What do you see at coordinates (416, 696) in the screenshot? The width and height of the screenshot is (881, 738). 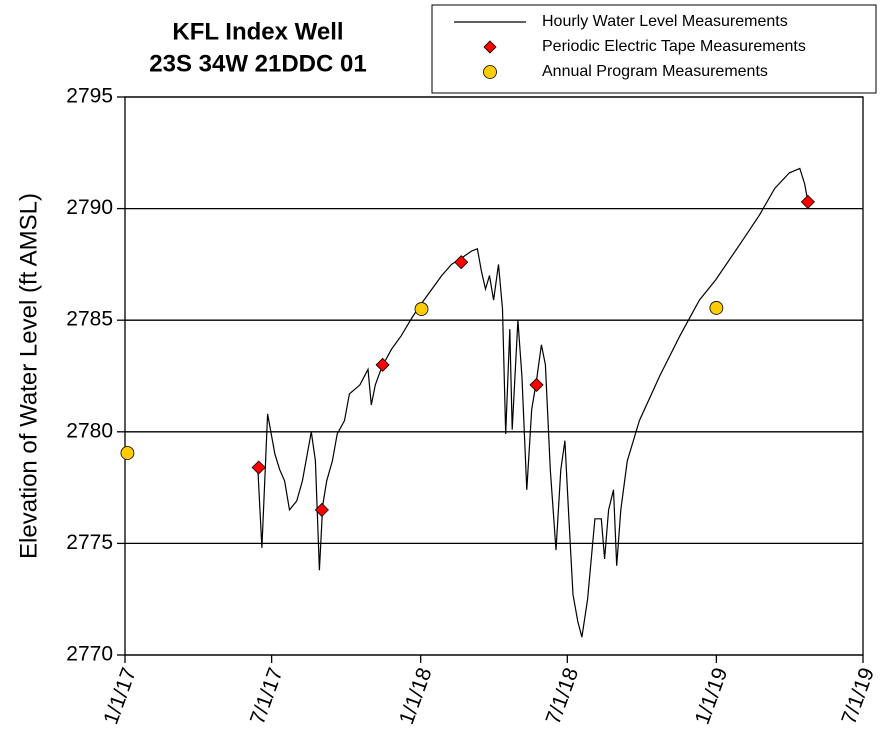 I see `x-tick-label: 1/1/18` at bounding box center [416, 696].